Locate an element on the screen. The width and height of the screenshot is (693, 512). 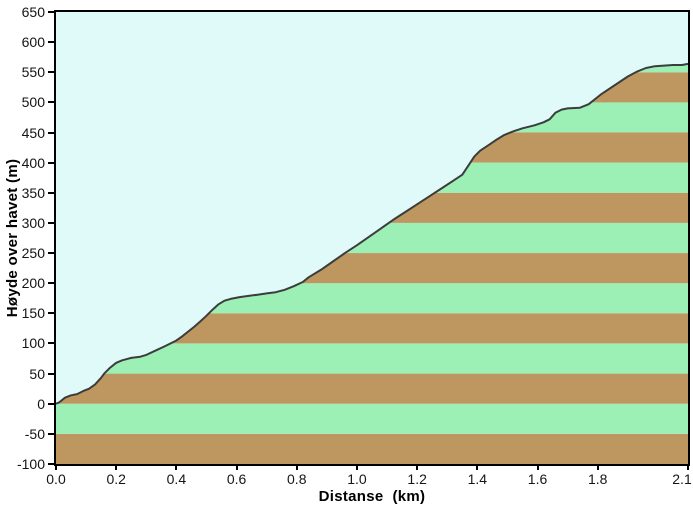
y-tick-label: 650 is located at coordinates (33, 12).